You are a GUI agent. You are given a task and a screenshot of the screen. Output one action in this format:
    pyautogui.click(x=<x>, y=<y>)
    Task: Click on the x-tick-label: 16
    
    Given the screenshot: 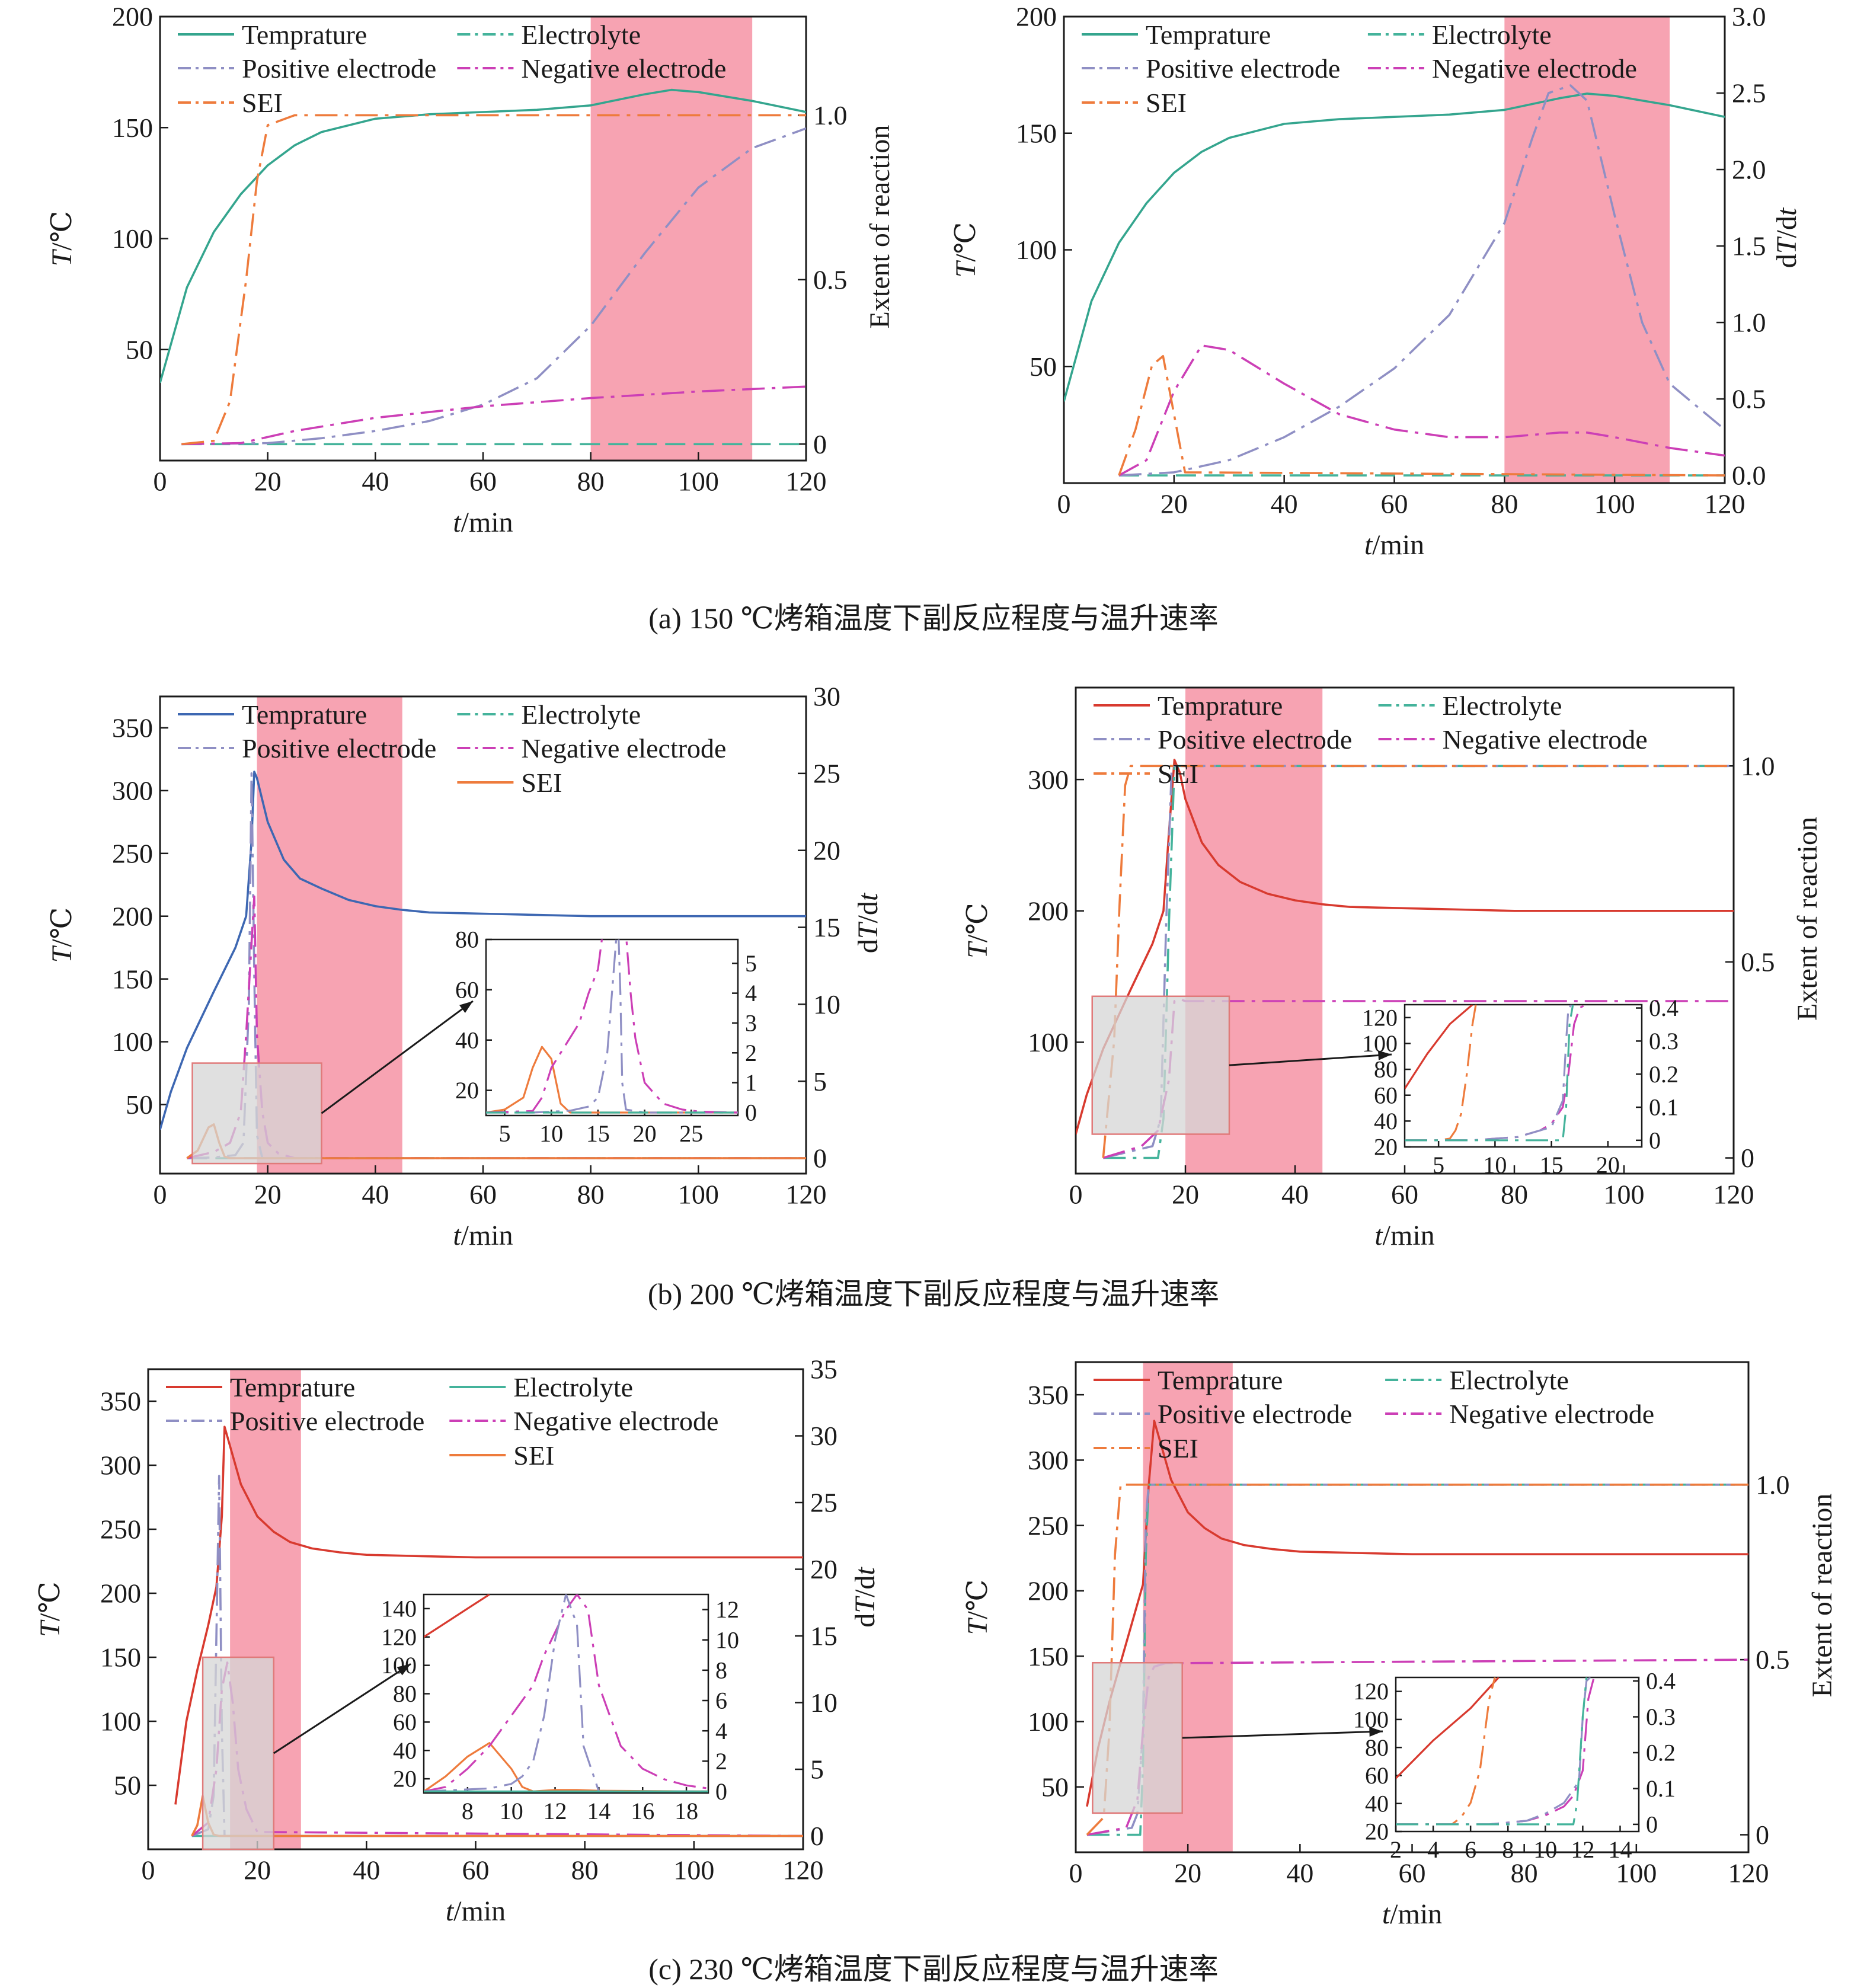 What is the action you would take?
    pyautogui.click(x=643, y=1811)
    